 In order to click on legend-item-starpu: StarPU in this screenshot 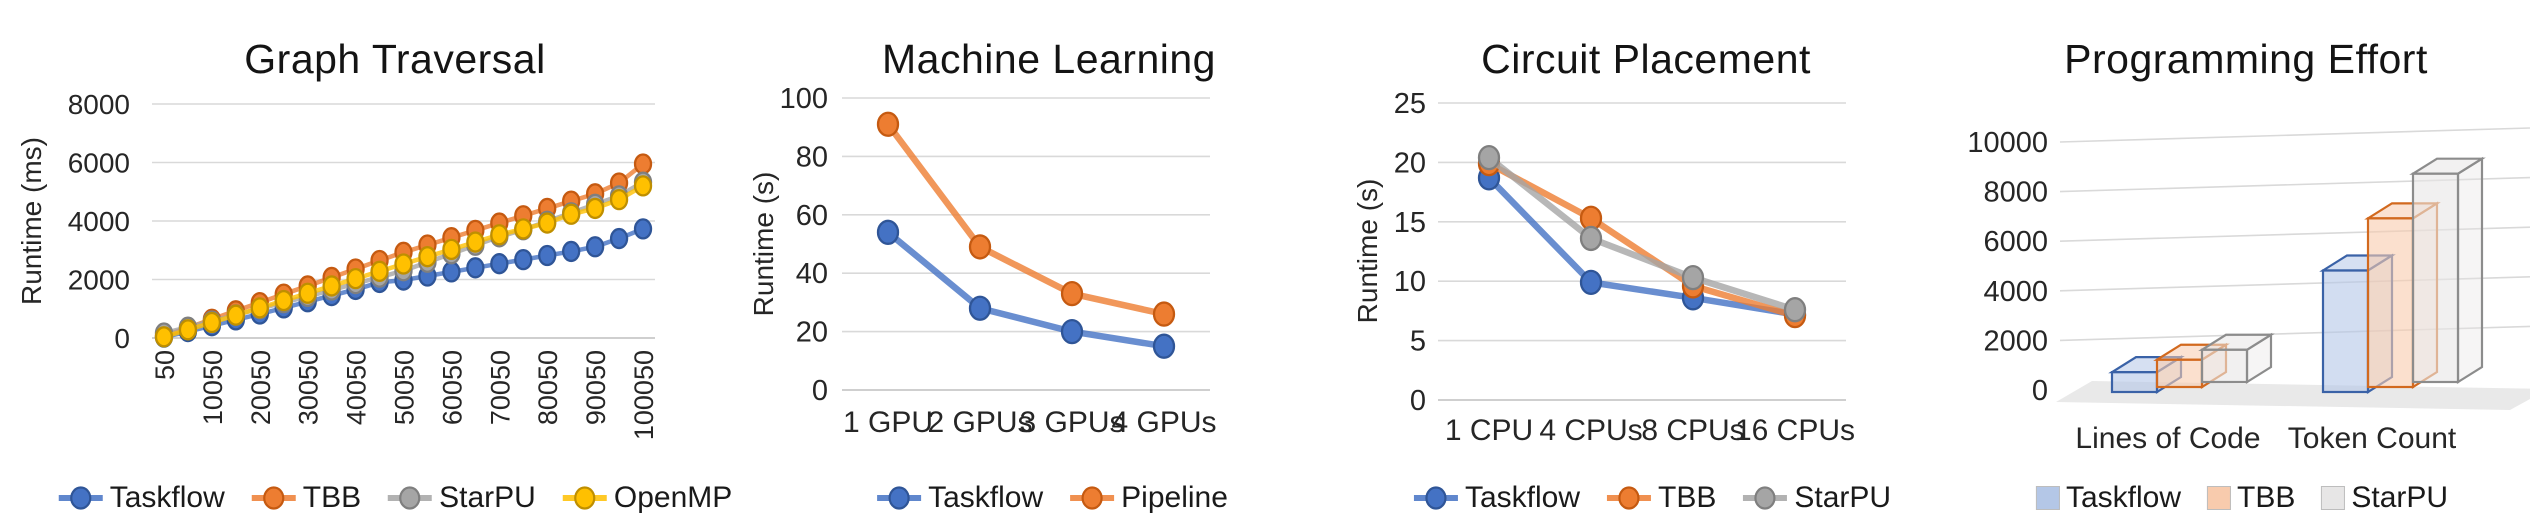, I will do `click(461, 498)`.